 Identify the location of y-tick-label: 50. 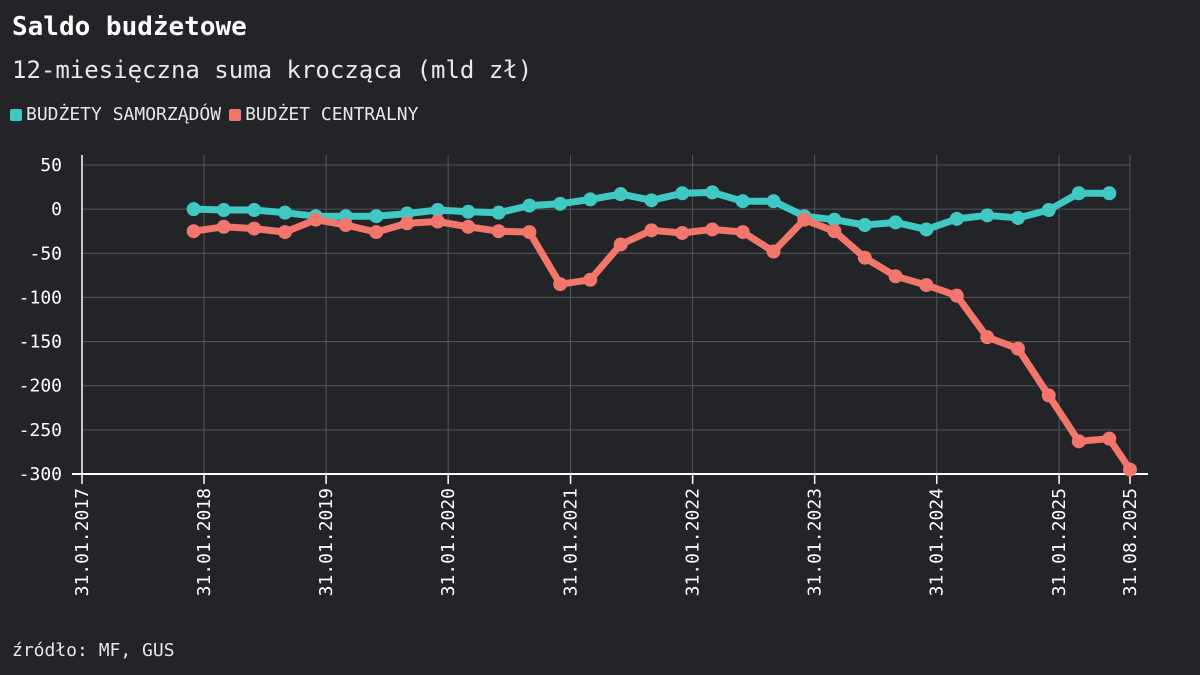
(51, 165).